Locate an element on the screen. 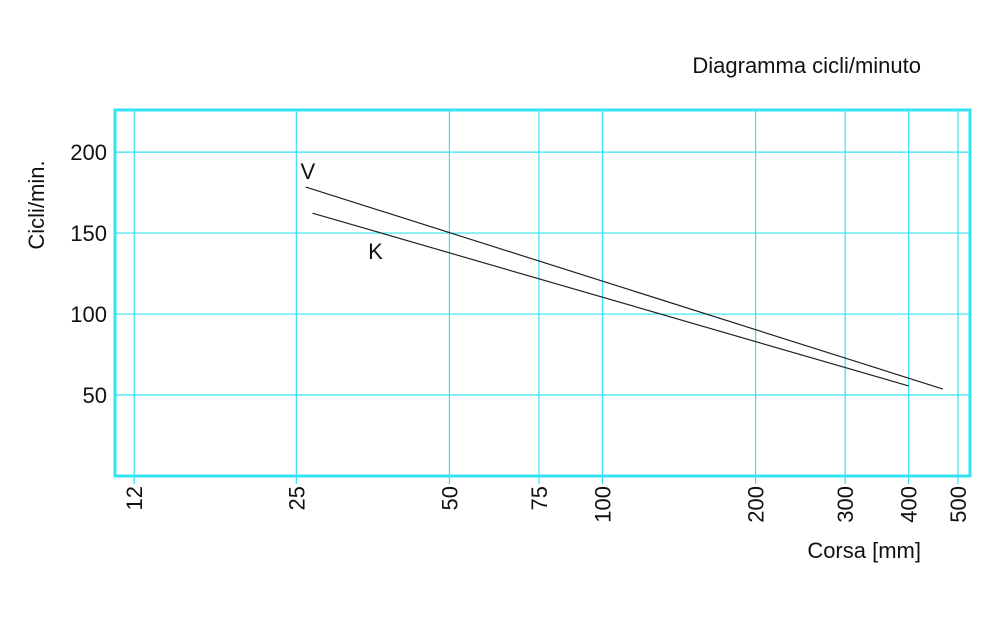  series-label: V is located at coordinates (307, 171).